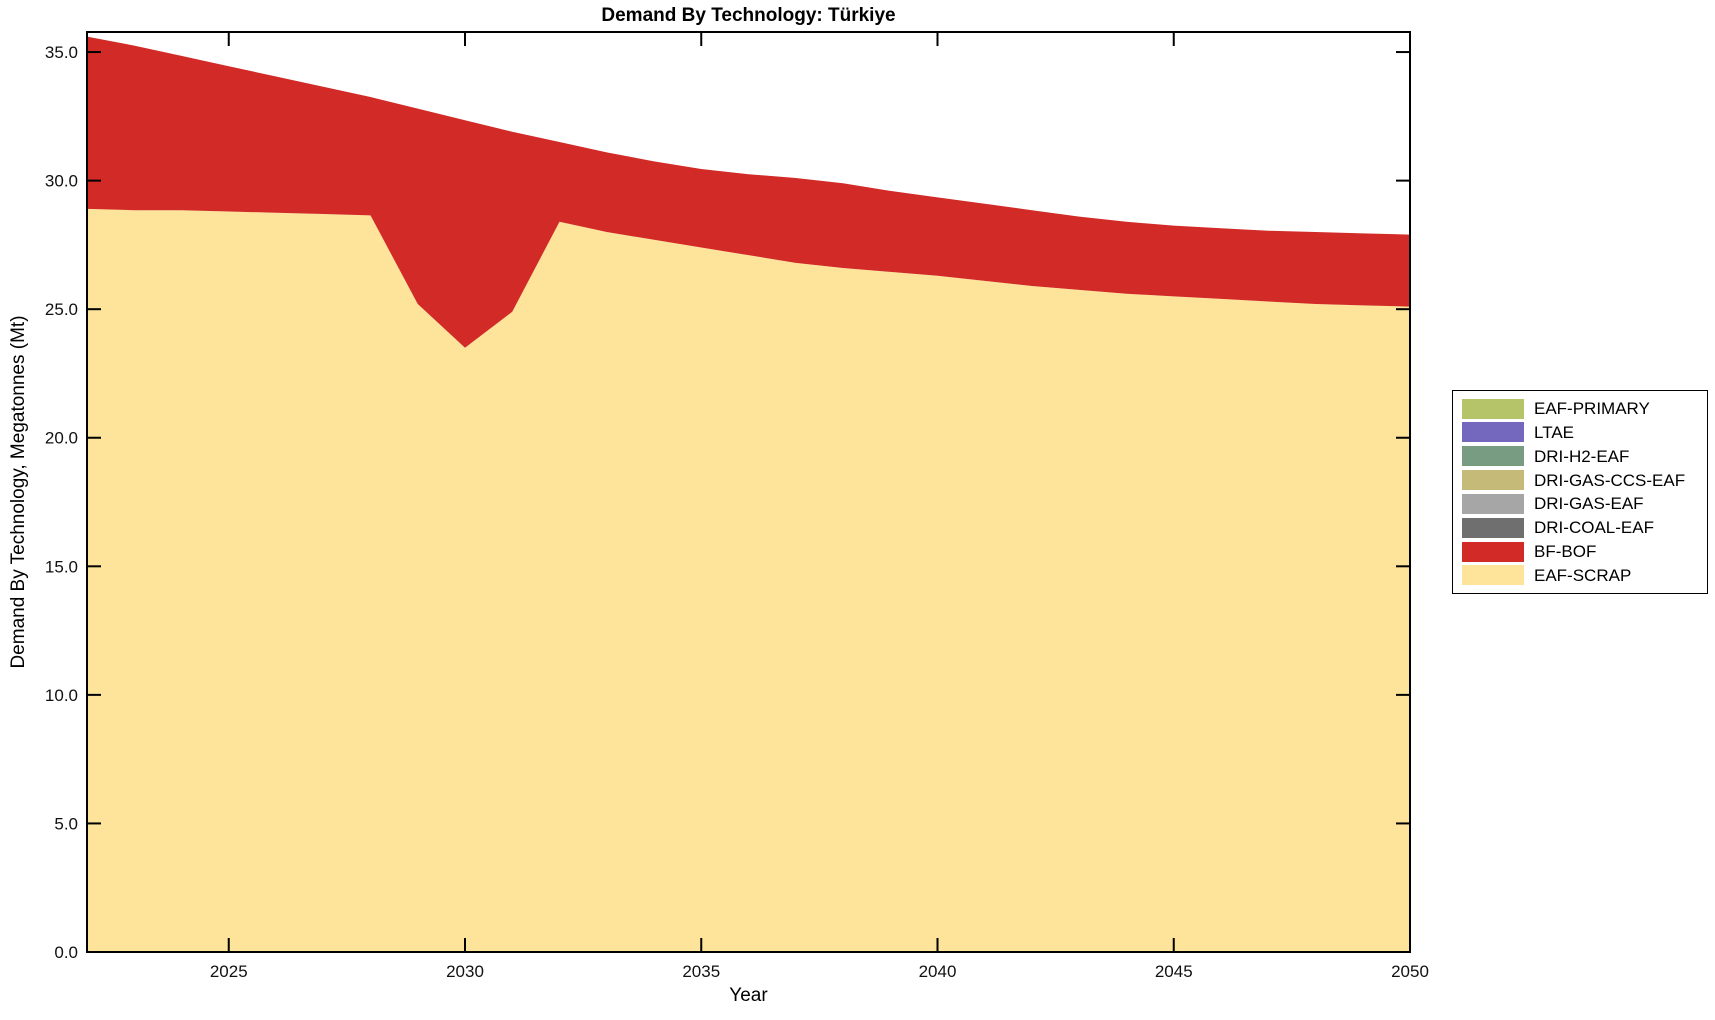 The height and width of the screenshot is (1020, 1715). I want to click on y-tick-label: 10.0, so click(61, 695).